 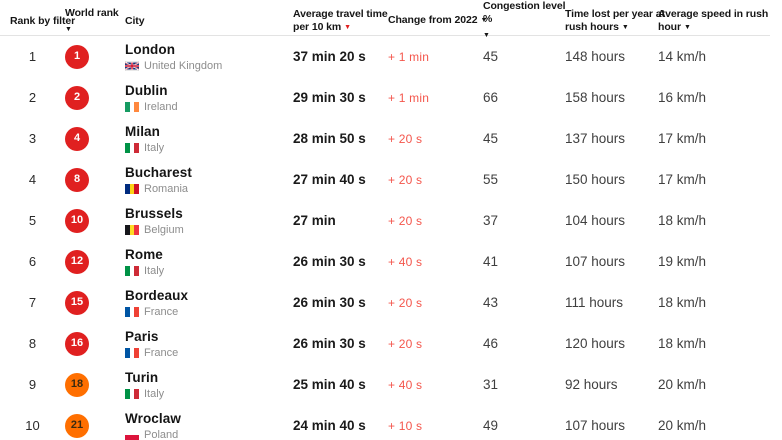 I want to click on congestion-level-cell: 55, so click(x=491, y=179).